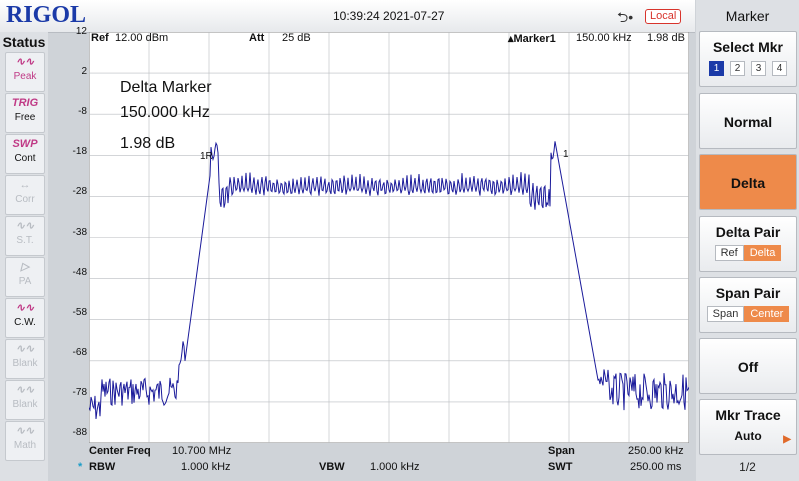 The image size is (799, 481). Describe the element at coordinates (79, 272) in the screenshot. I see `y-tick-label: -48` at that location.